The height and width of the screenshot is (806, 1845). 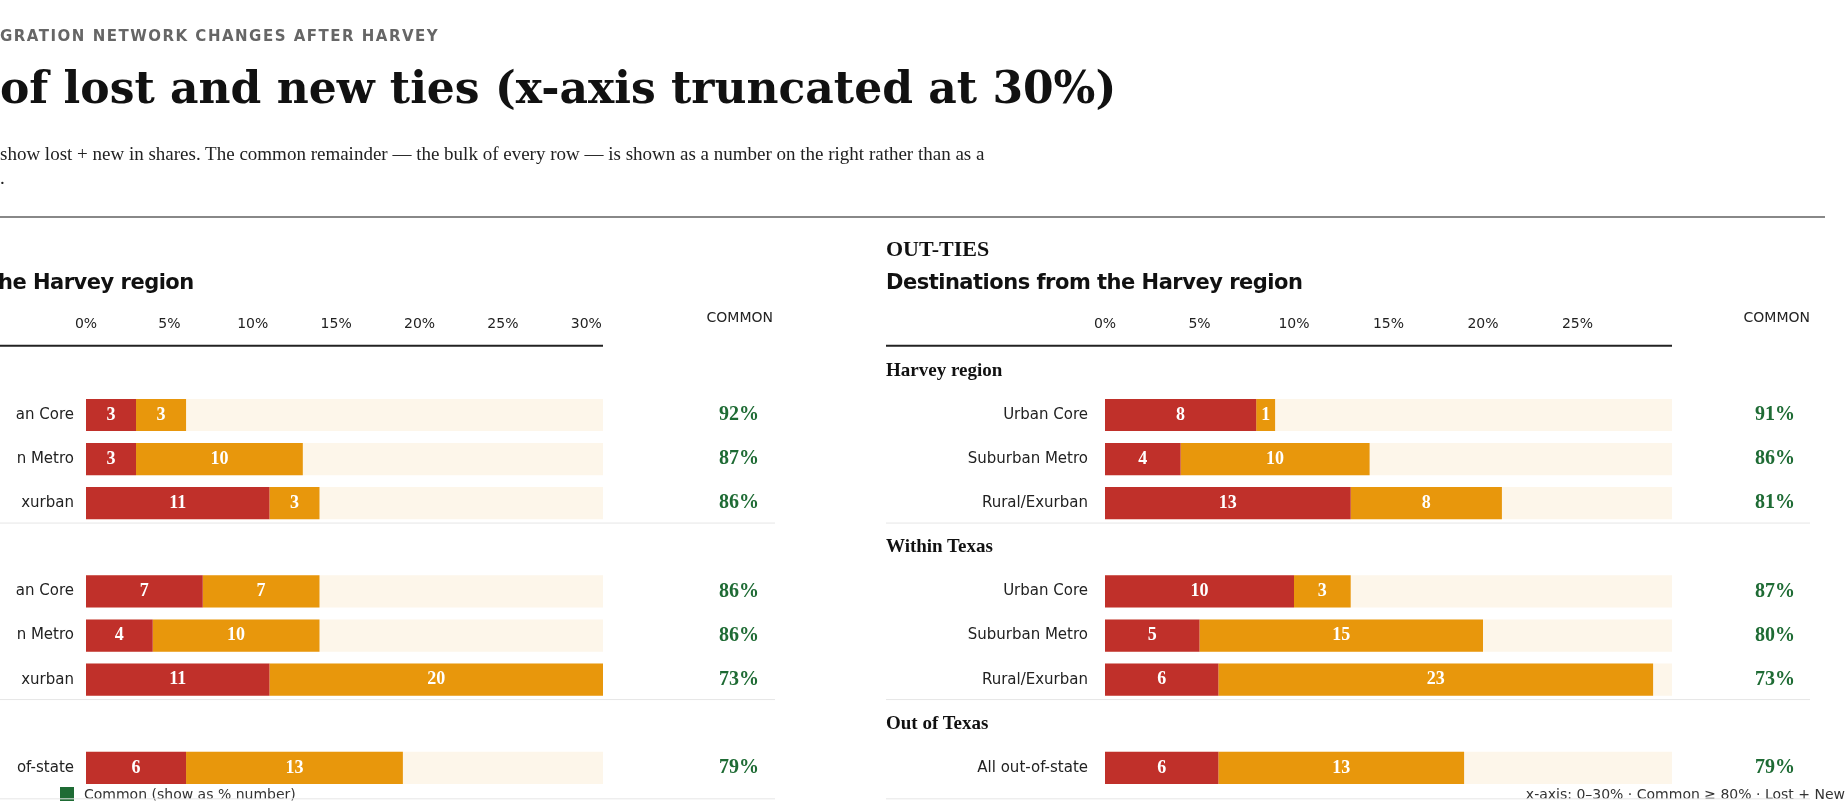 What do you see at coordinates (1775, 413) in the screenshot?
I see `y2-tick-label: 91%` at bounding box center [1775, 413].